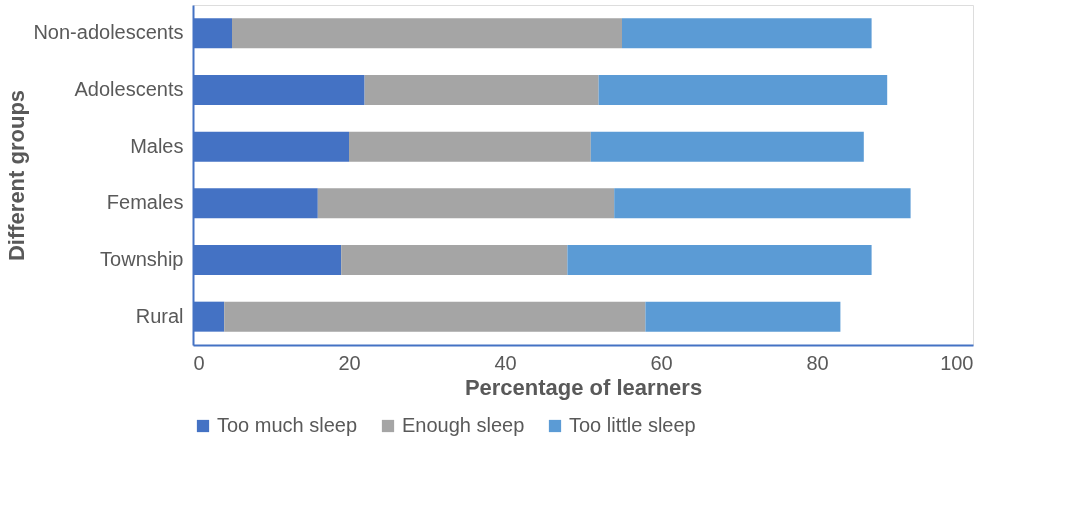  Describe the element at coordinates (957, 362) in the screenshot. I see `x-tick-label: 100` at that location.